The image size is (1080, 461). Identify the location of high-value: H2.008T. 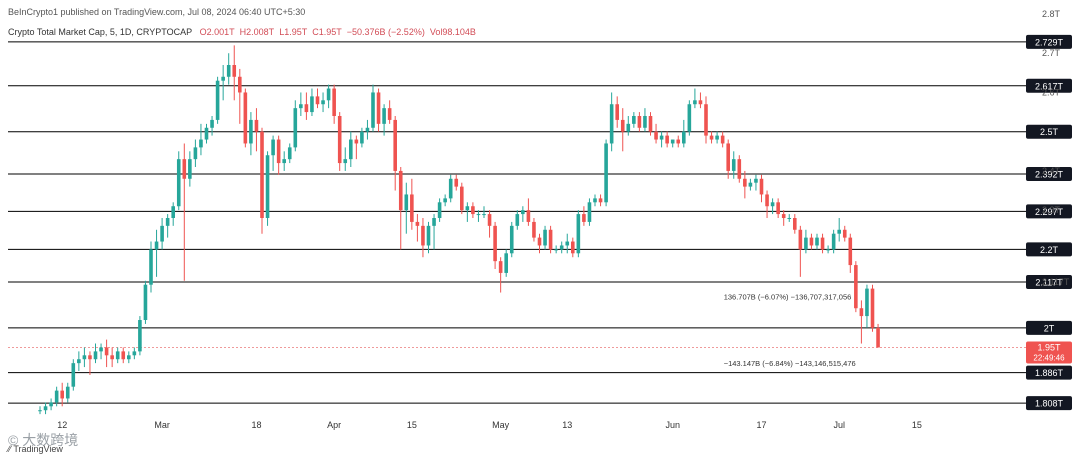
(257, 32).